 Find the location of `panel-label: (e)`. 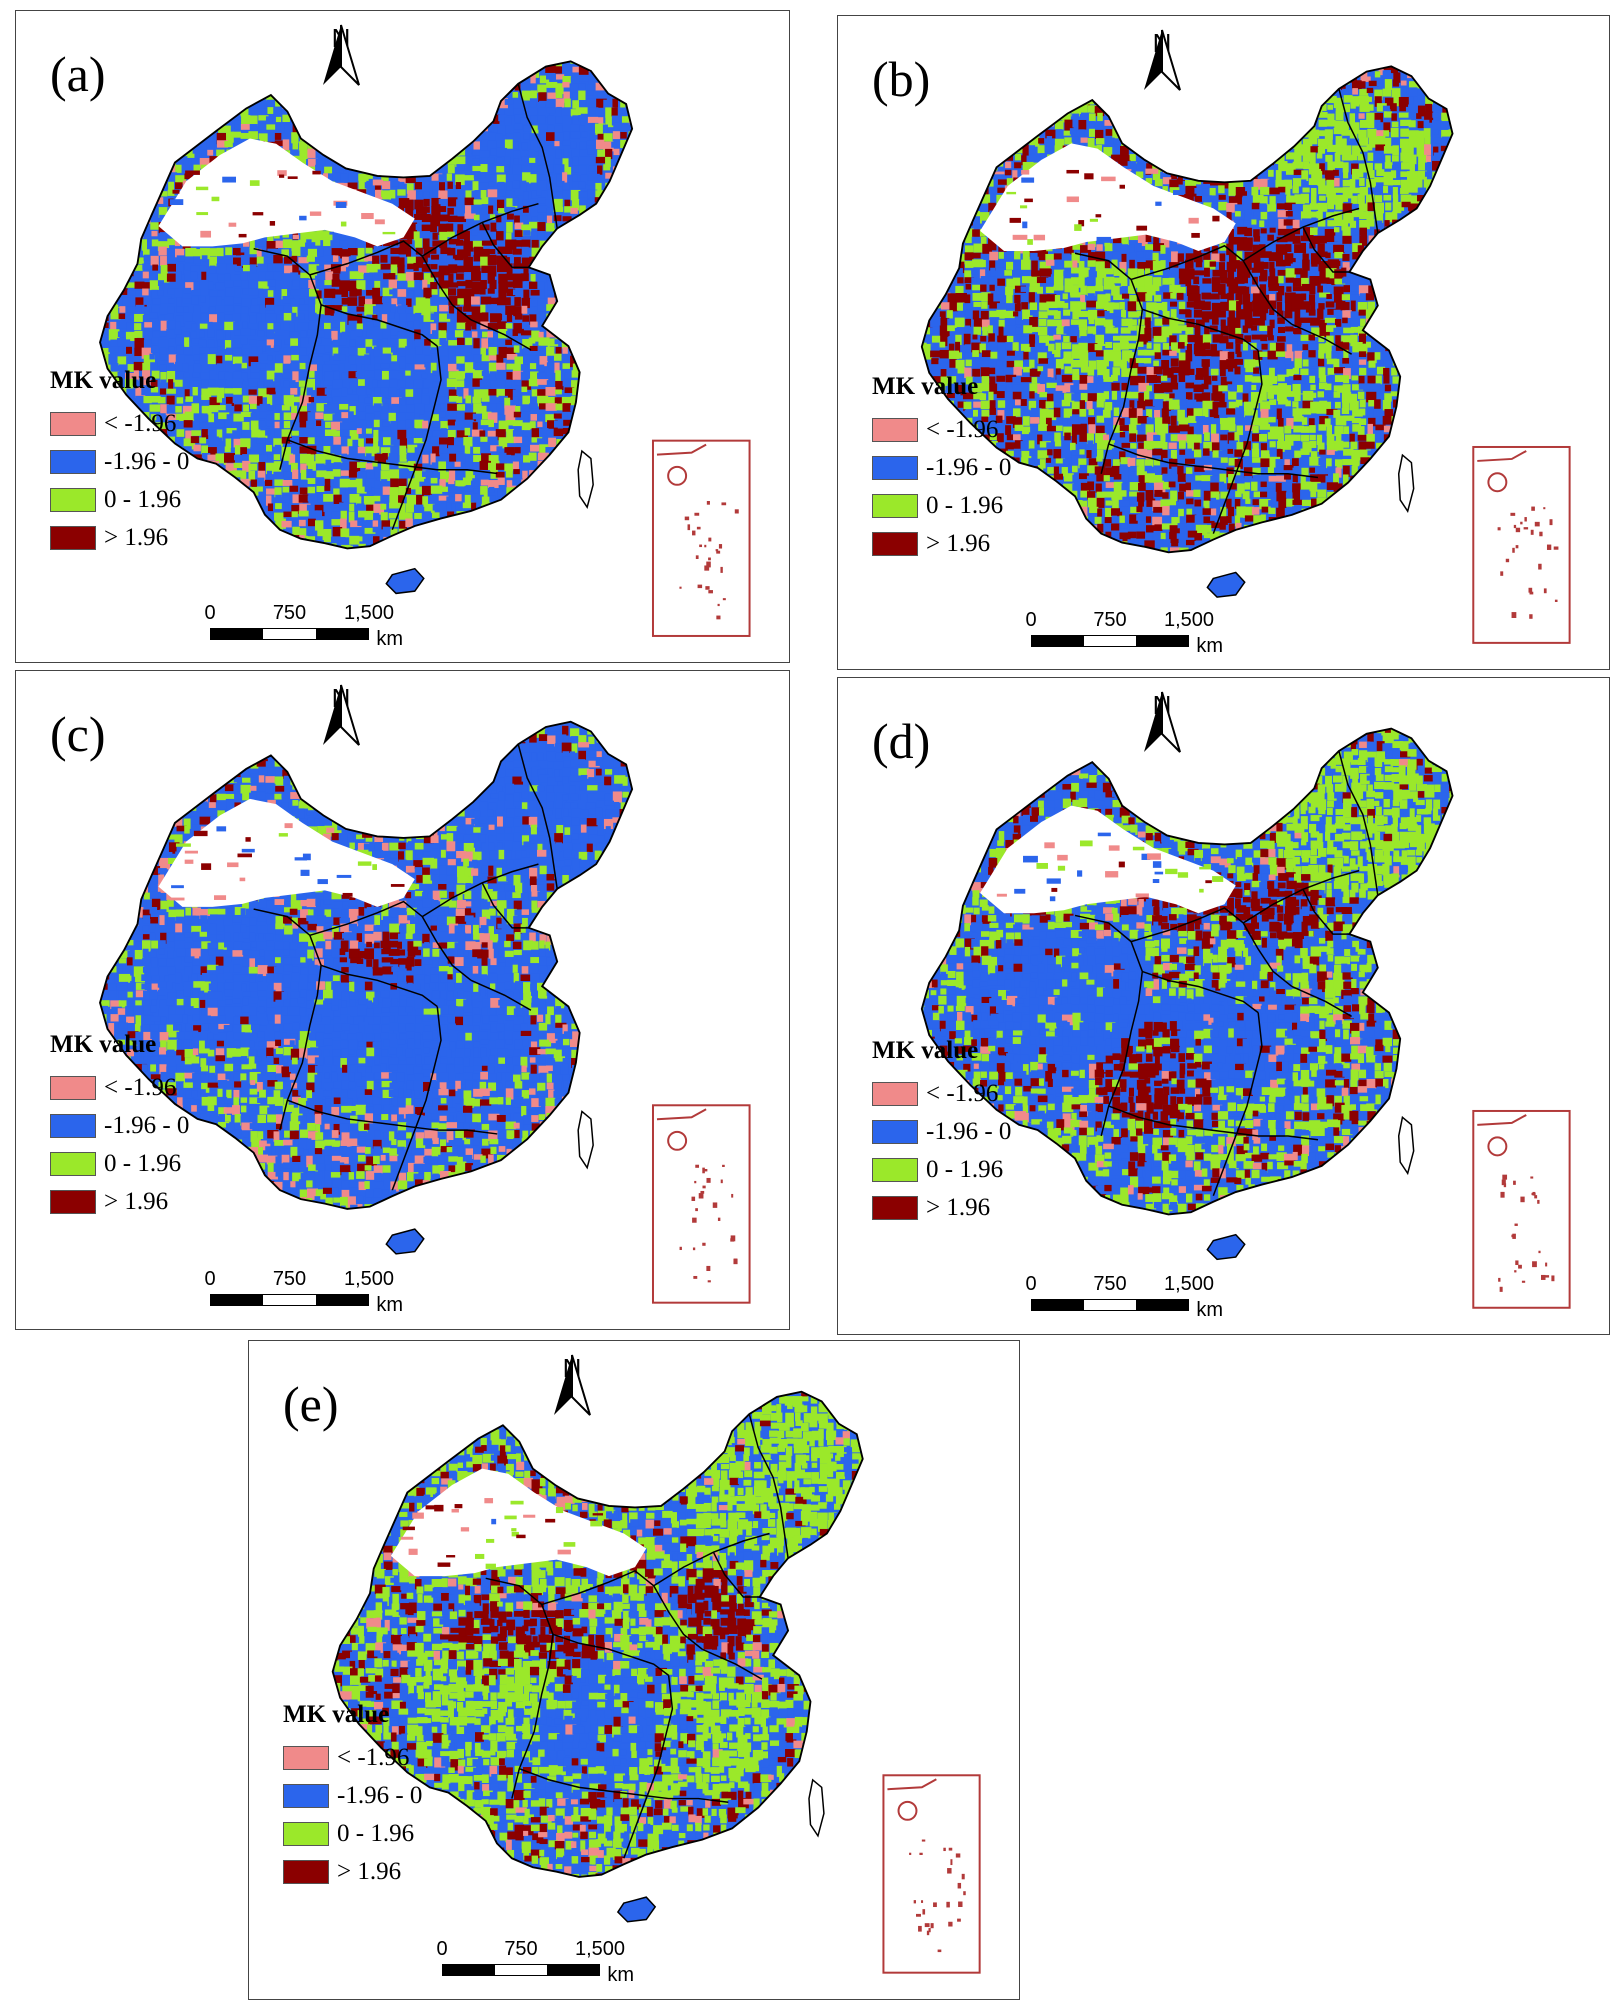

panel-label: (e) is located at coordinates (311, 1404).